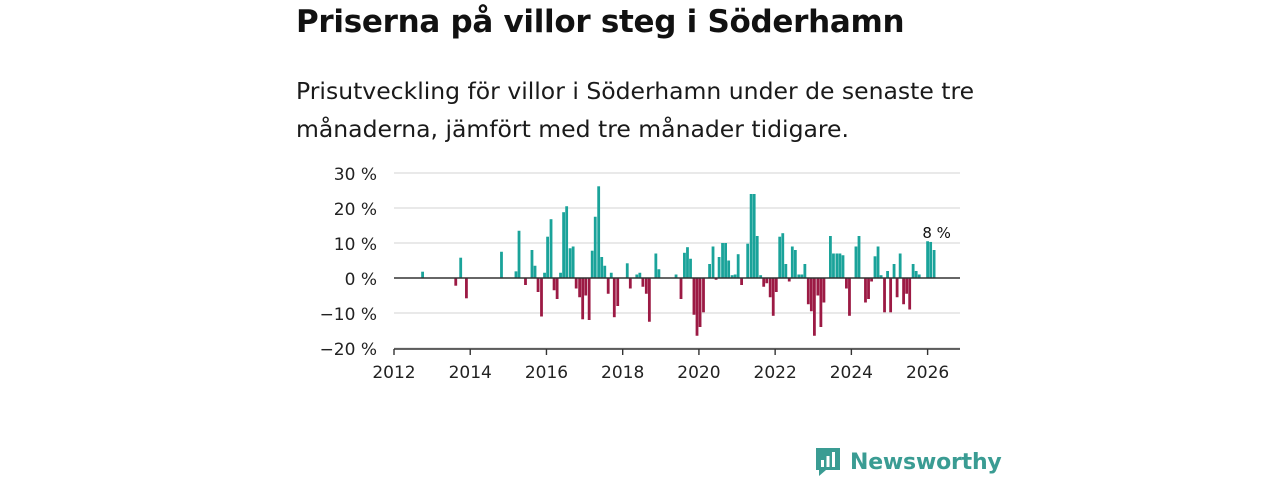  What do you see at coordinates (660, 373) in the screenshot?
I see `x-axis-labels: 2012 2014 2016 2018 2020 2022 2024 2026` at bounding box center [660, 373].